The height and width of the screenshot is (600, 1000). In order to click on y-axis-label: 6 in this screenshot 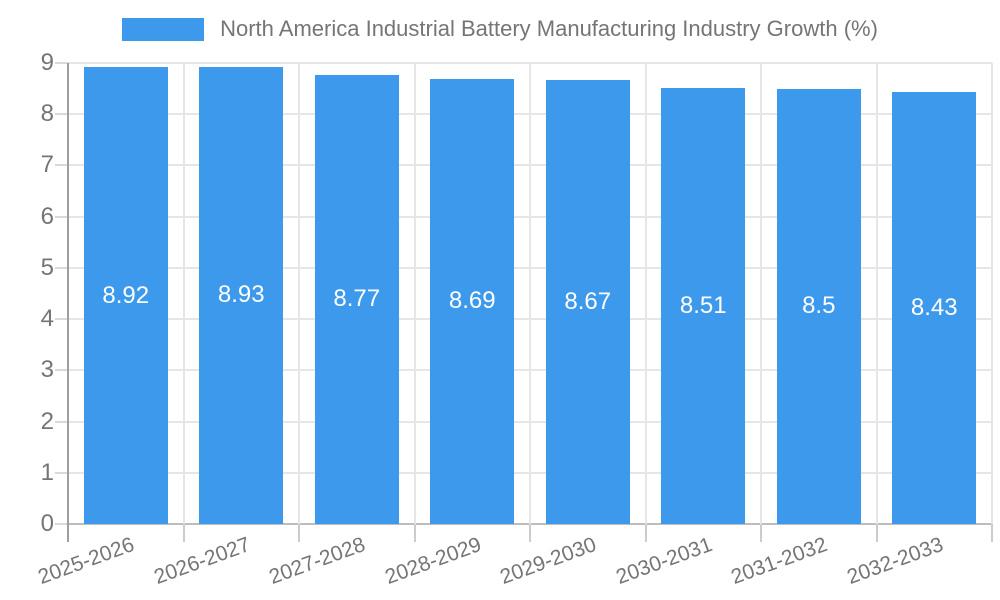, I will do `click(47, 216)`.